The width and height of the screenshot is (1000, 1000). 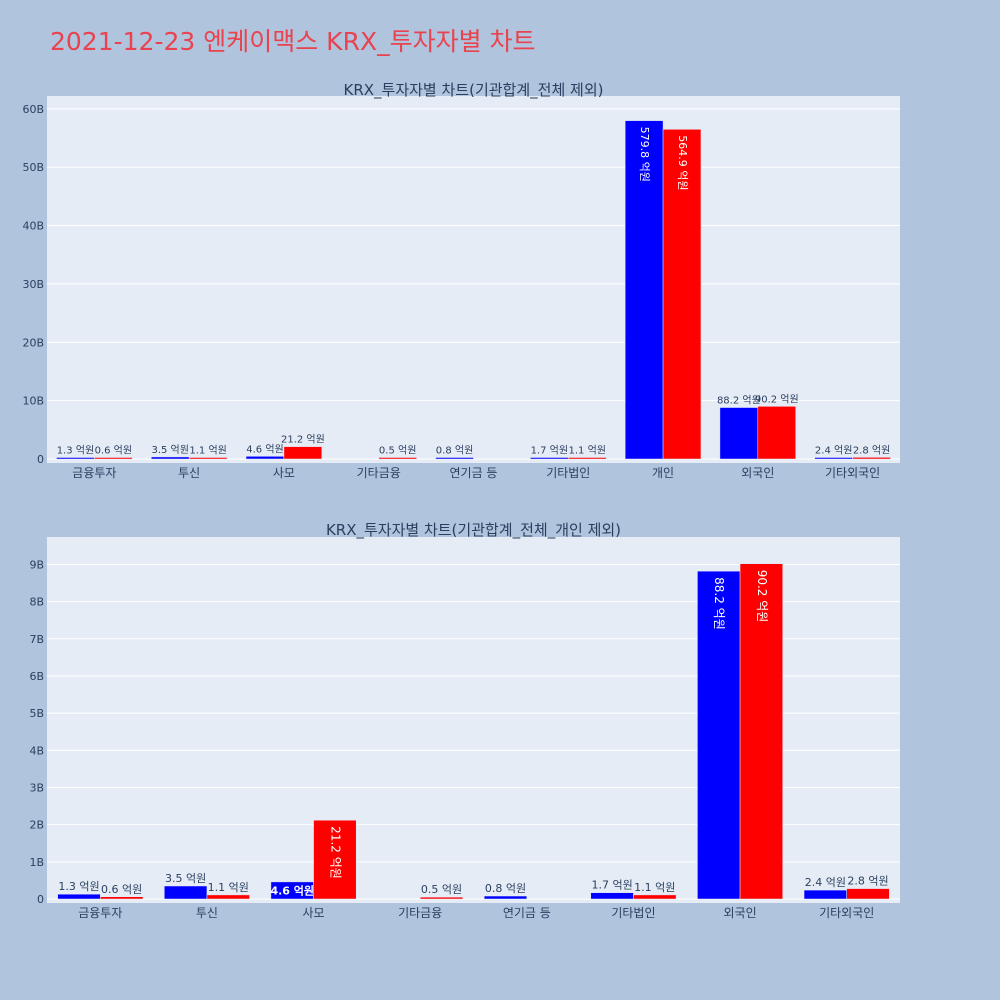 What do you see at coordinates (293, 41) in the screenshot?
I see `page-title: 2021-12-23 엔케이맥스 KRX_투자자별 차트` at bounding box center [293, 41].